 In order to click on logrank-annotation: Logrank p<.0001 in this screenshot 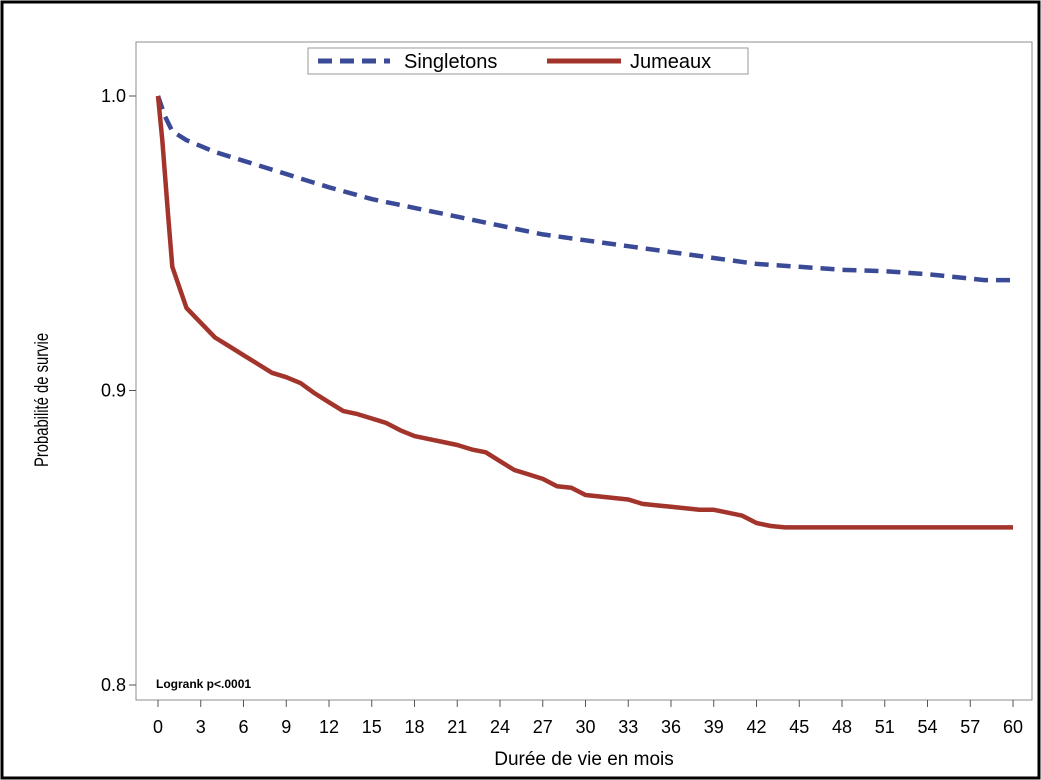, I will do `click(203, 684)`.